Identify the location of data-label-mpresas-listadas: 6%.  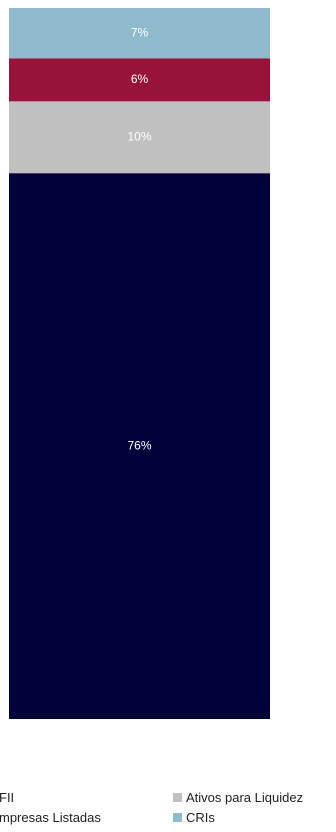
(140, 79).